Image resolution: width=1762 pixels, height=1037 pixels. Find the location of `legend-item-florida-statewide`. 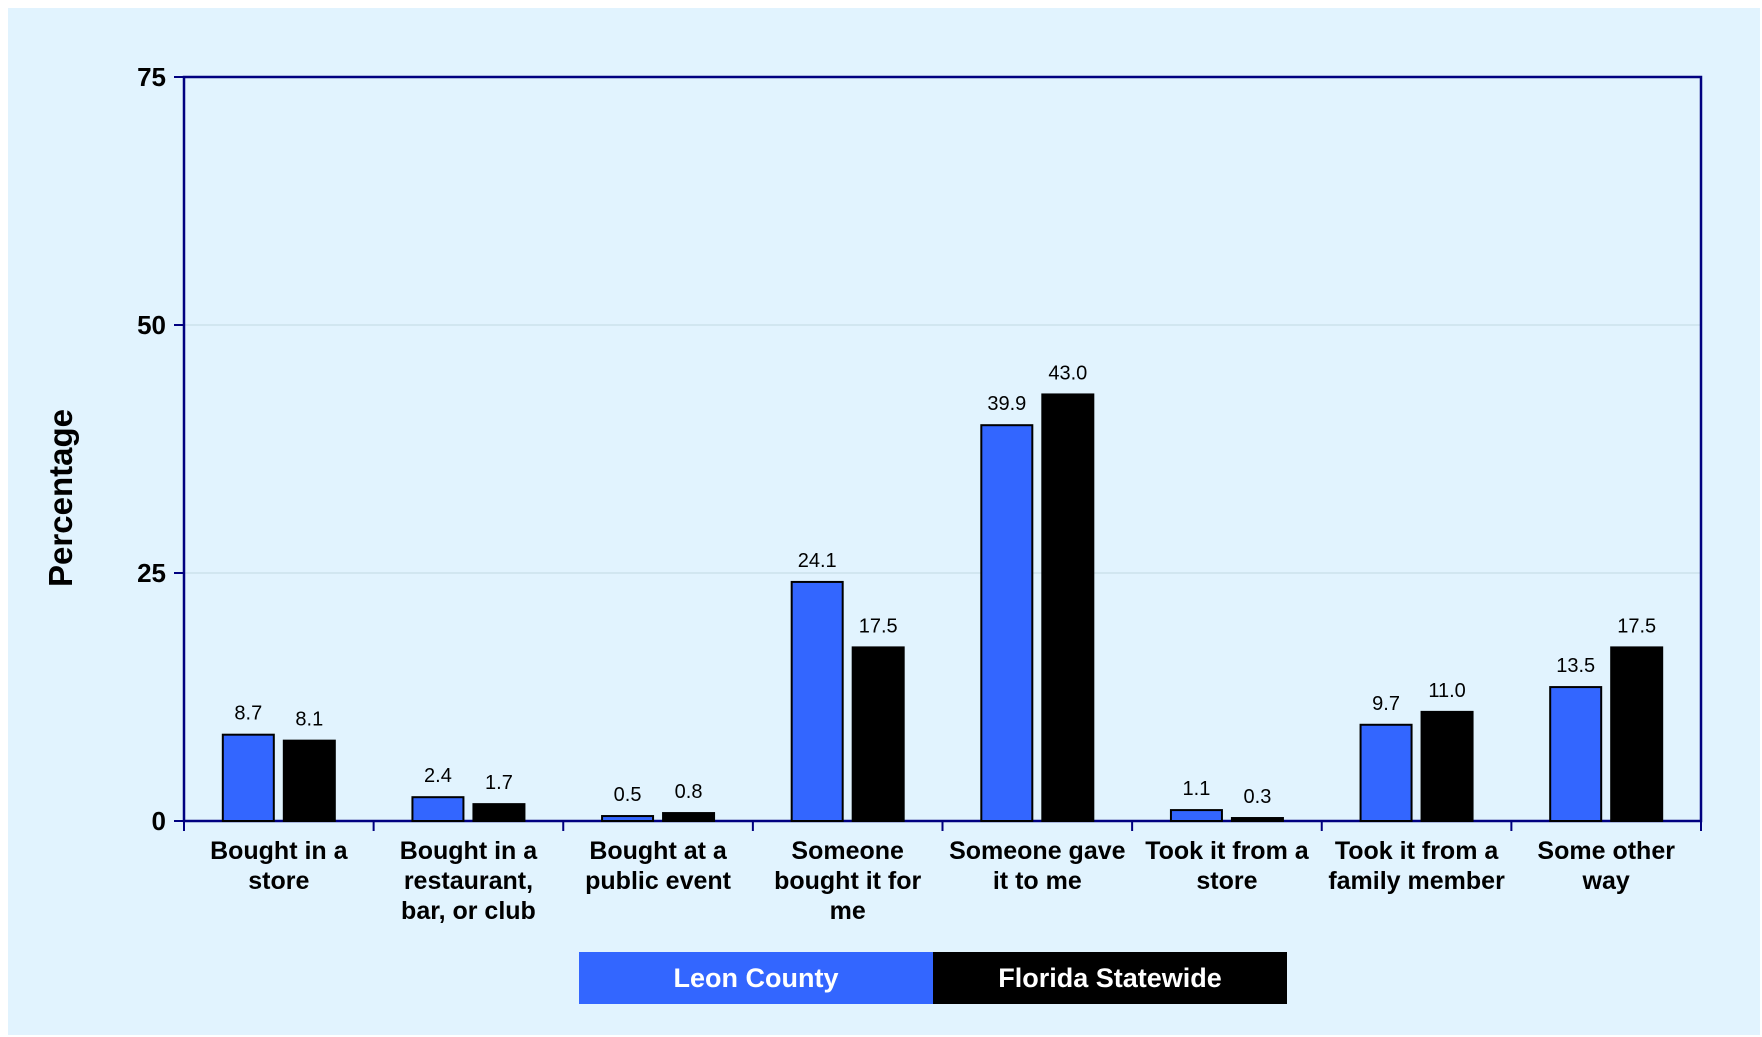

legend-item-florida-statewide is located at coordinates (1110, 978).